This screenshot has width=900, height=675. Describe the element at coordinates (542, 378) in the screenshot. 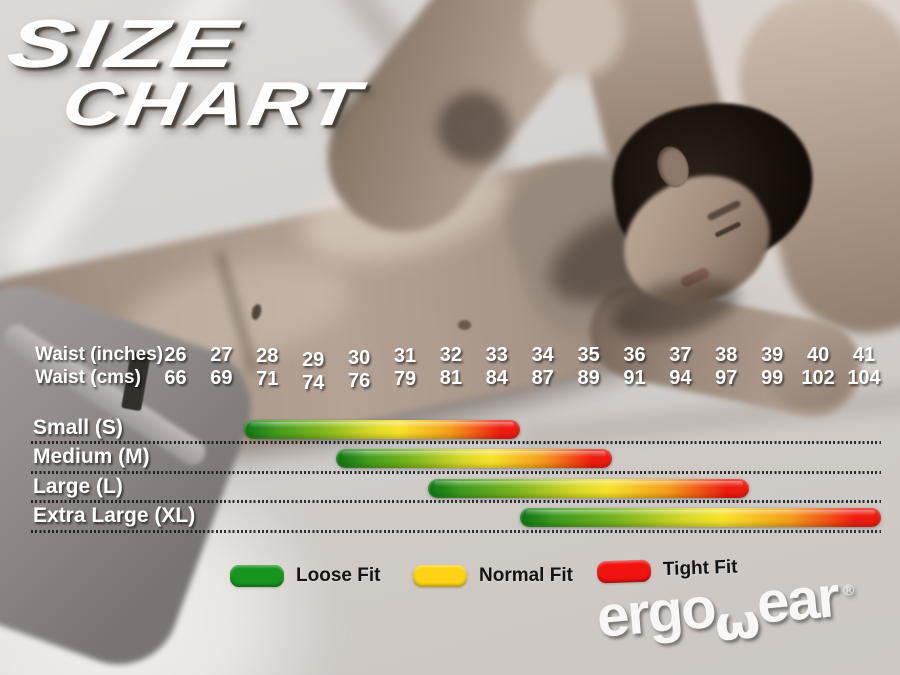

I see `waist-cms-value: 87` at that location.